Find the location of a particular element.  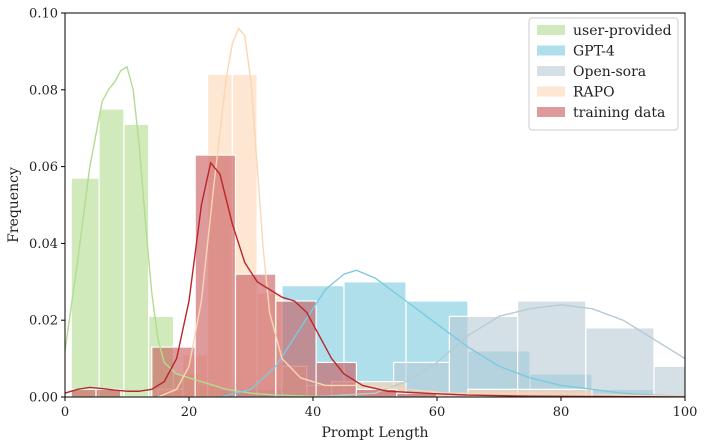

legend-label: user-provided is located at coordinates (622, 31).